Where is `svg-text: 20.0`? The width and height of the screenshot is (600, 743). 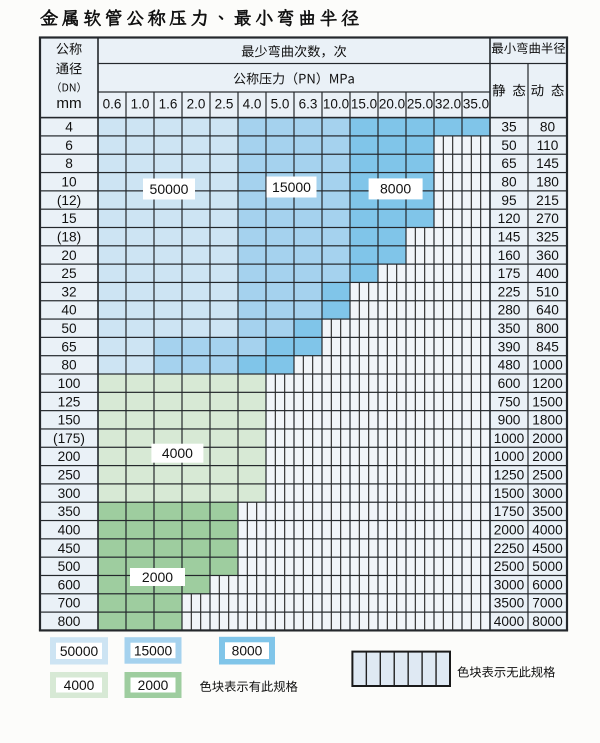 svg-text: 20.0 is located at coordinates (392, 104).